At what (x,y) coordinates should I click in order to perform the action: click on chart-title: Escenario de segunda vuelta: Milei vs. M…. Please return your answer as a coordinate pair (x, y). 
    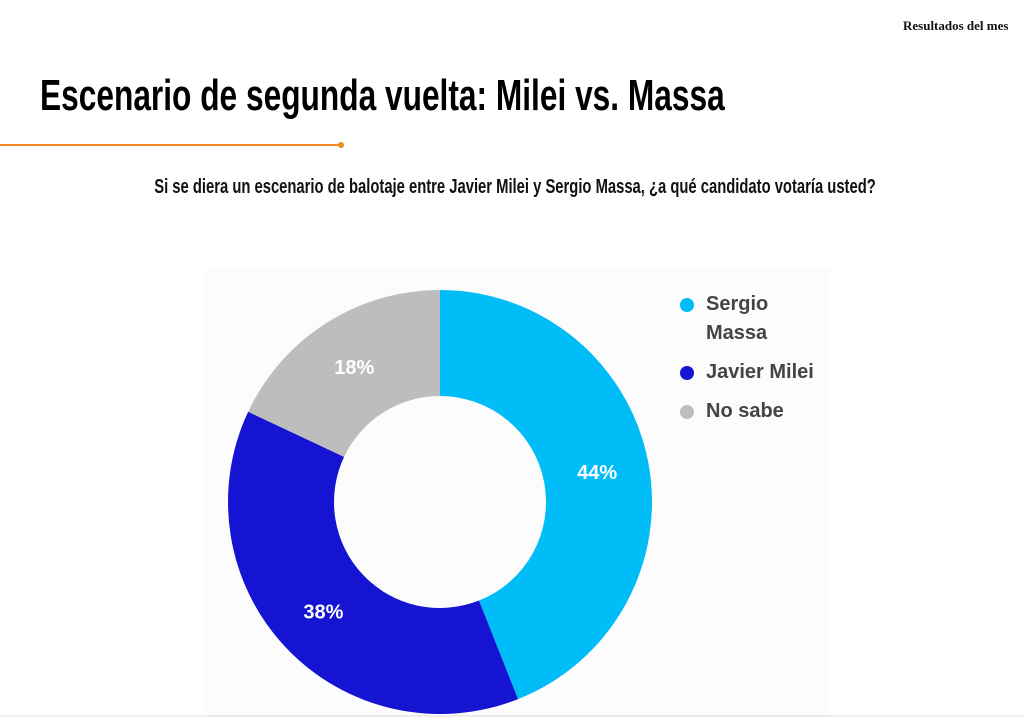
    Looking at the image, I should click on (382, 95).